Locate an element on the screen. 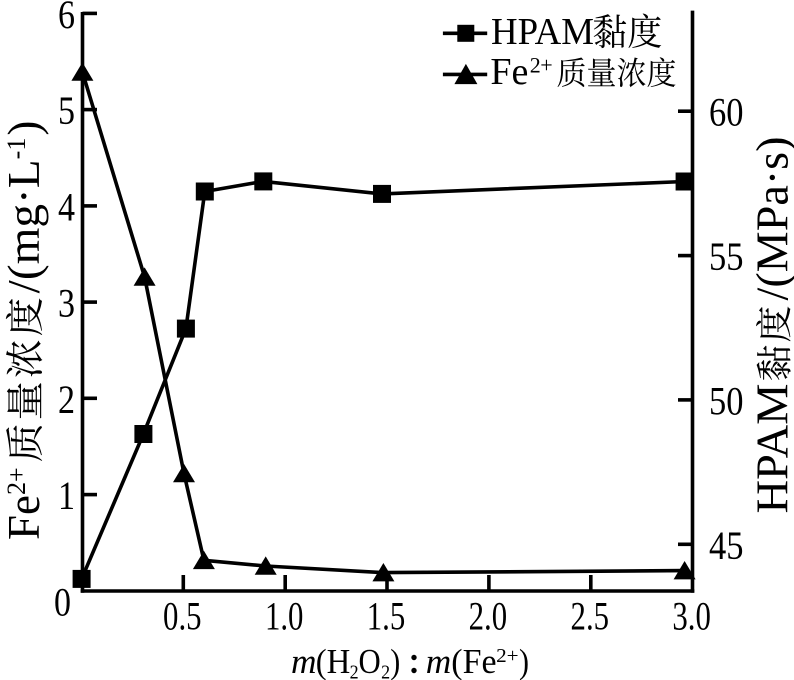 The height and width of the screenshot is (680, 794). svg-text: 55 is located at coordinates (726, 256).